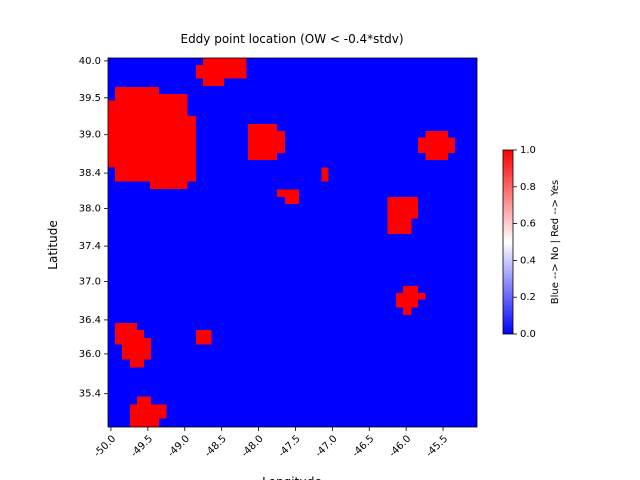  Describe the element at coordinates (528, 224) in the screenshot. I see `colorbar-tick-label: 0.6` at that location.